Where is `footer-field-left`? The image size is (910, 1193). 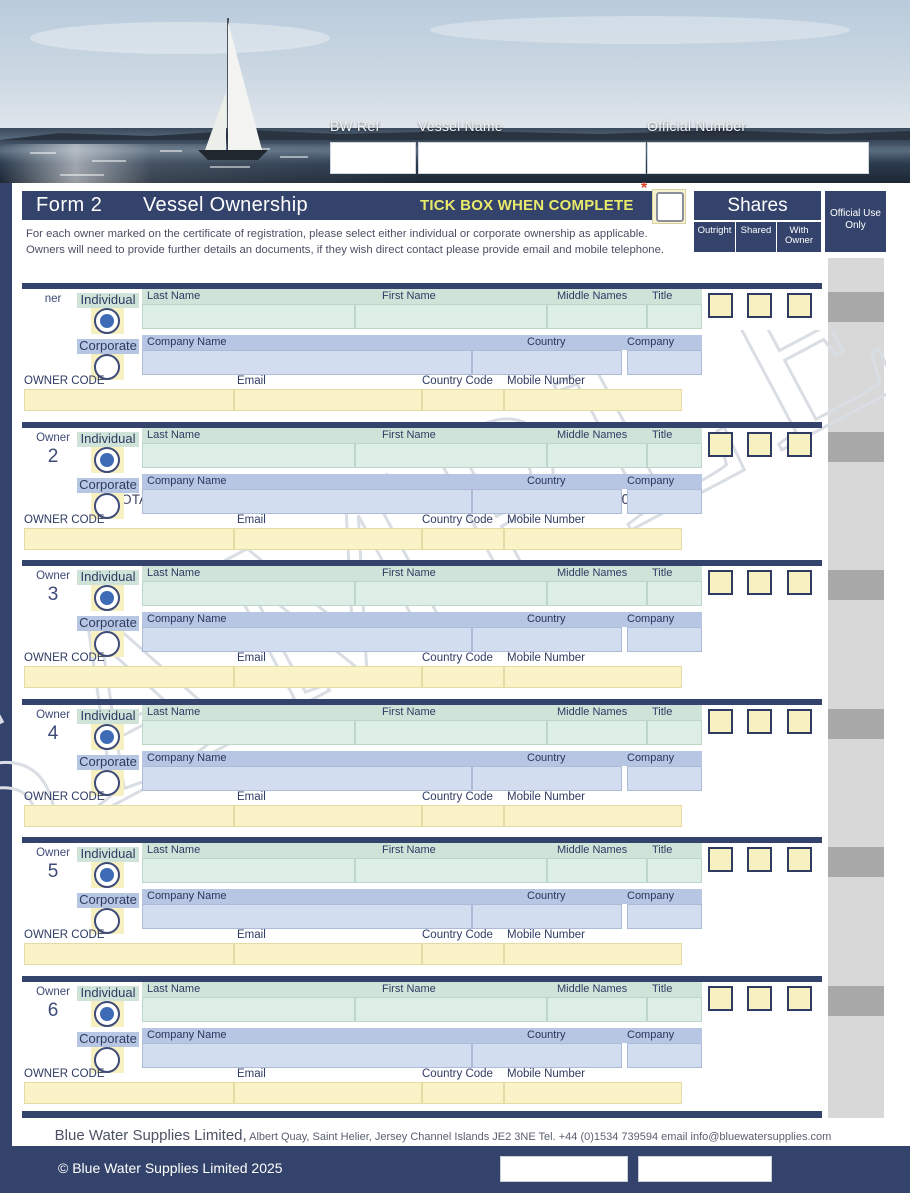
footer-field-left is located at coordinates (564, 1169).